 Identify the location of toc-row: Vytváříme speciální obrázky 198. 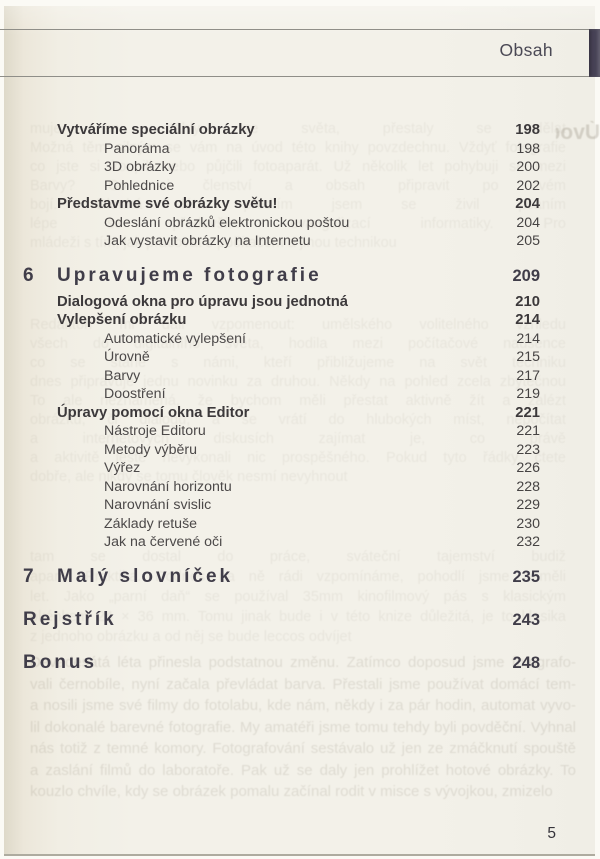
(300, 131).